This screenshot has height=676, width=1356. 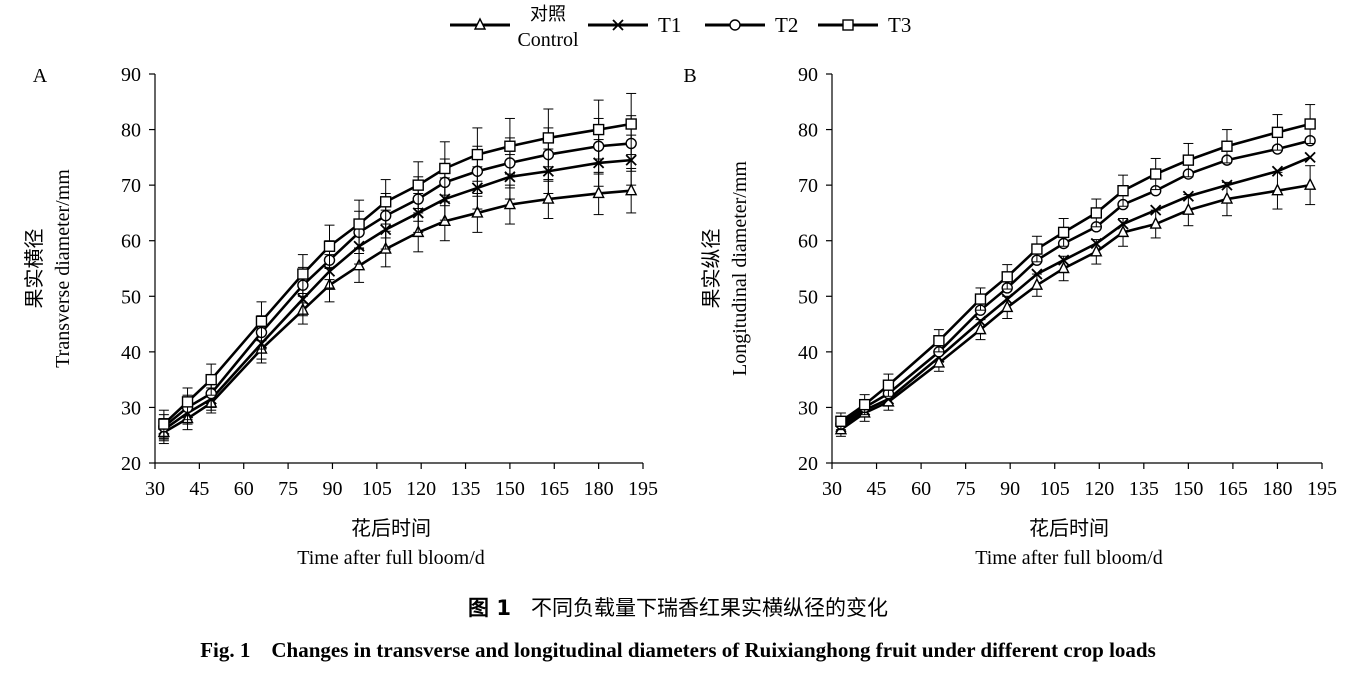 What do you see at coordinates (786, 25) in the screenshot?
I see `legend-label: T2` at bounding box center [786, 25].